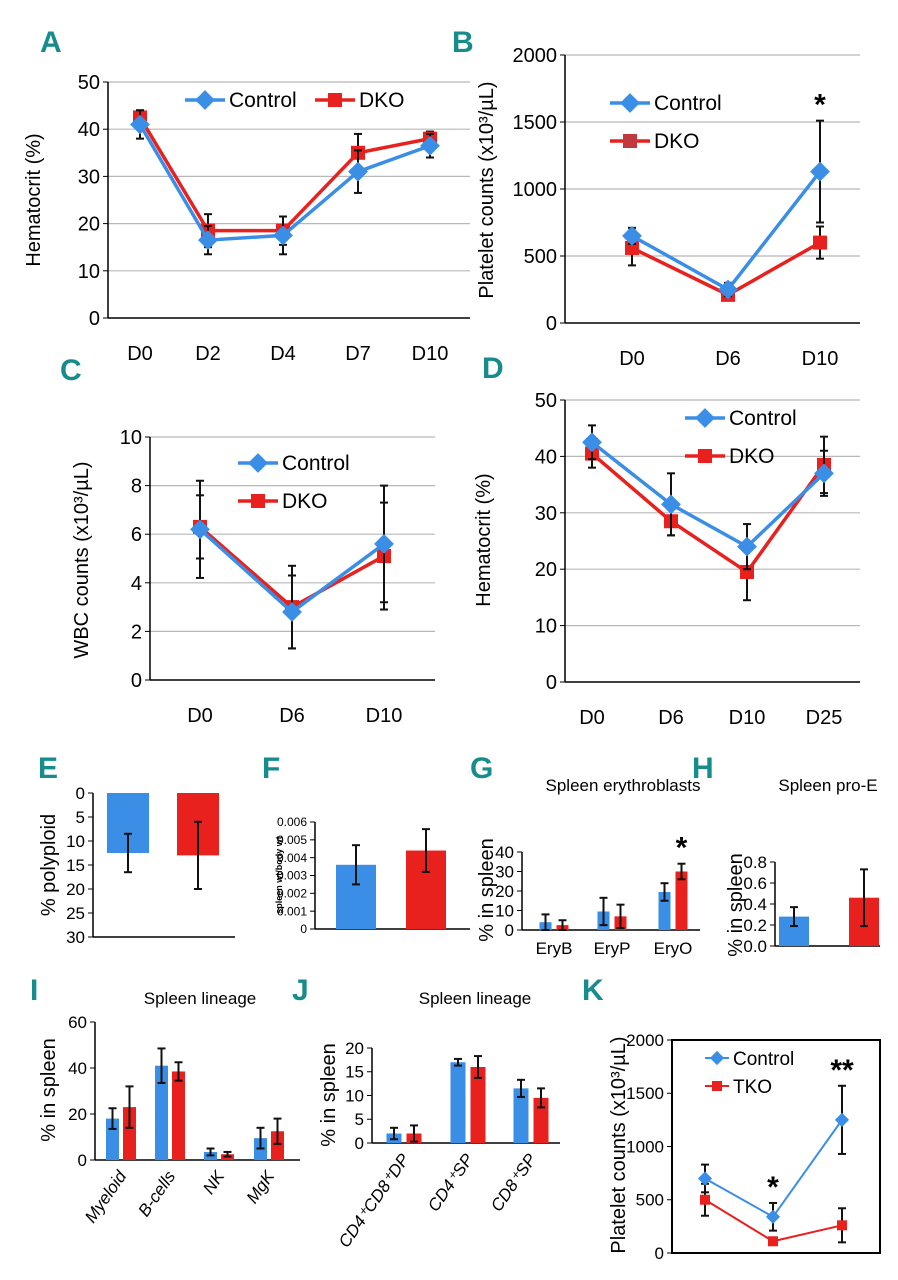 This screenshot has width=898, height=1280. I want to click on panel-letter: D, so click(493, 368).